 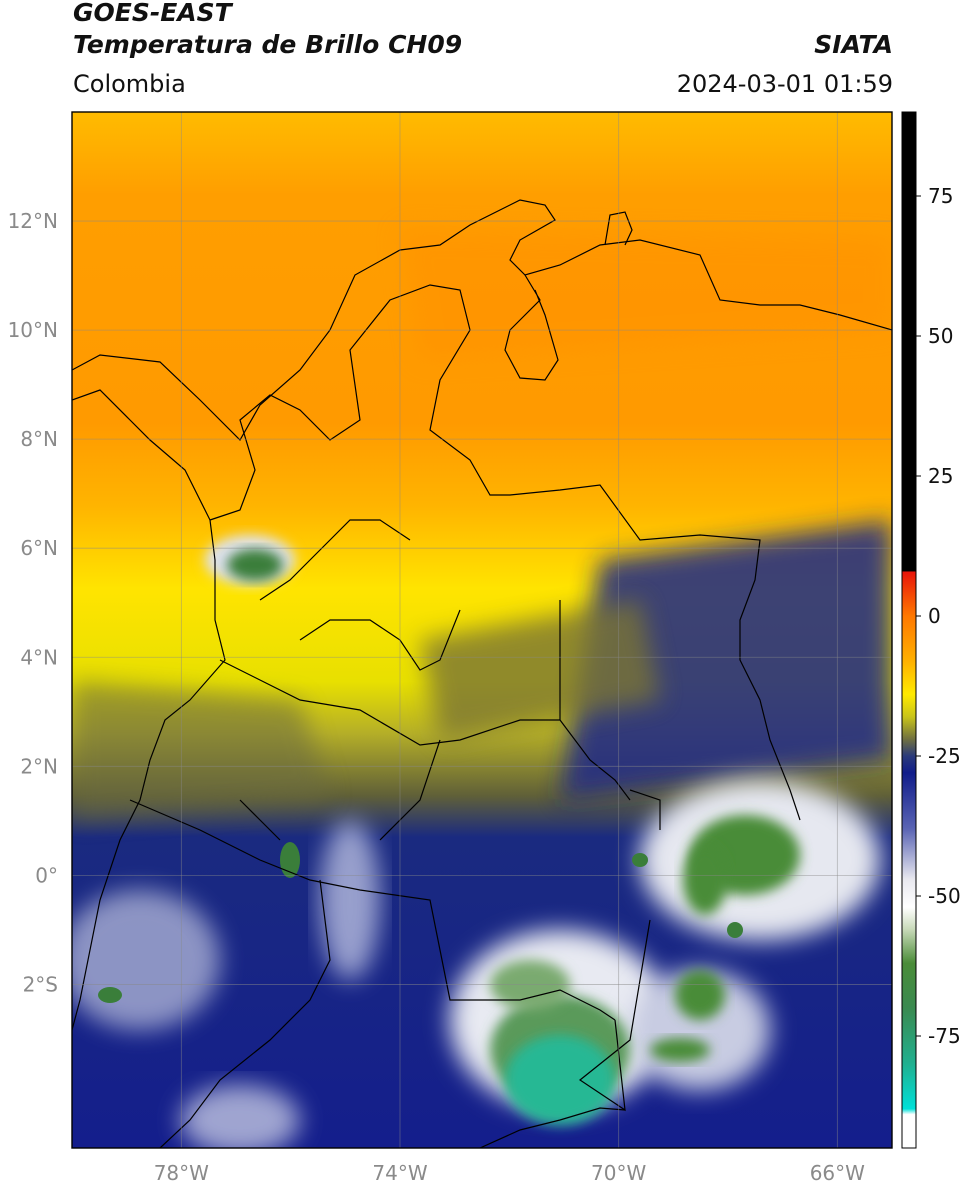 I want to click on lat-tick-label: 12°N, so click(x=33, y=221).